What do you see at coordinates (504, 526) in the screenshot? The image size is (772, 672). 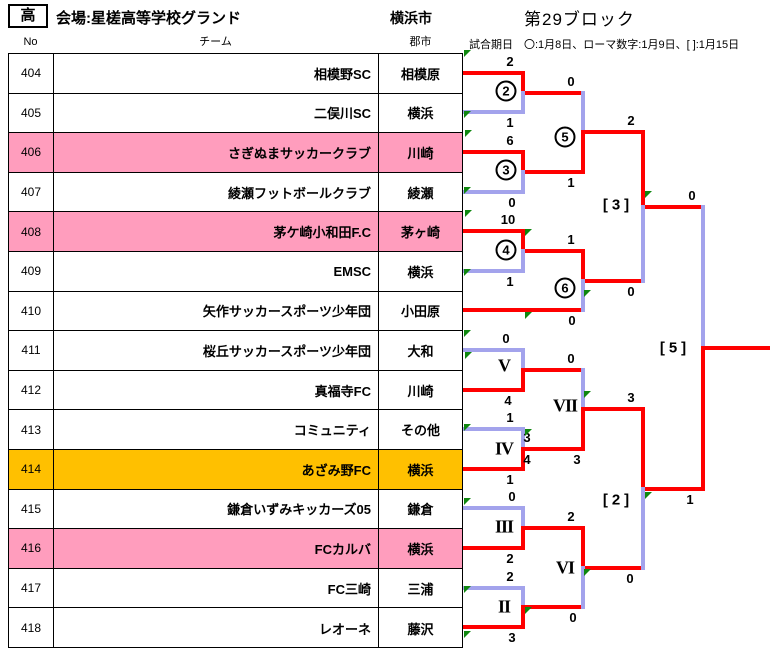 I see `match-label: III` at bounding box center [504, 526].